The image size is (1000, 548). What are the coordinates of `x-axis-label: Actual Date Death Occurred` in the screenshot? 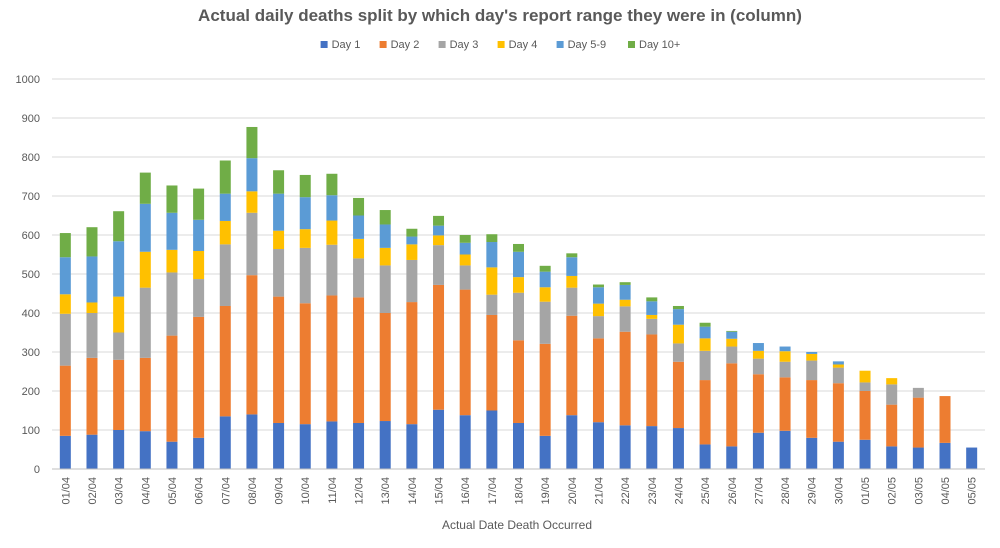 It's located at (517, 525).